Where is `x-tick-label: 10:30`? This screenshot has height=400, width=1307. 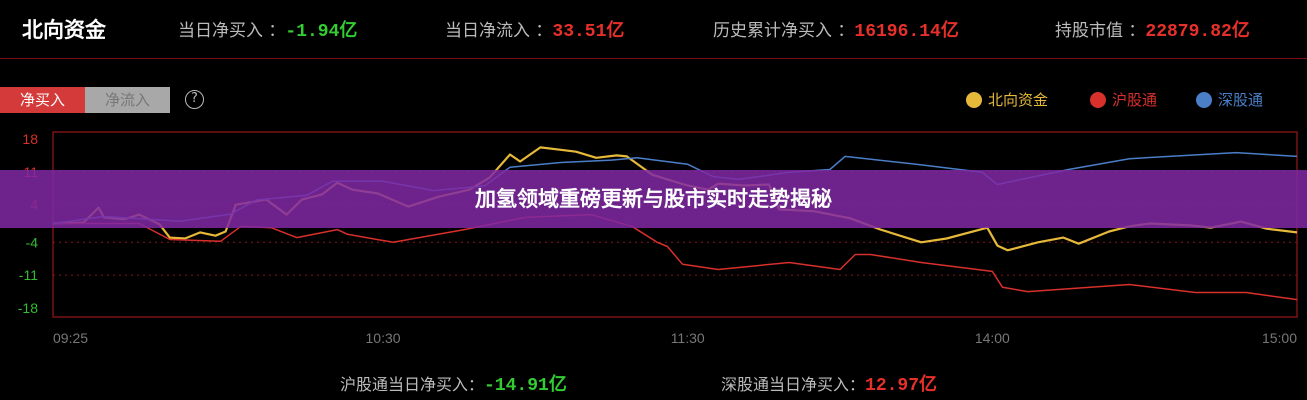
x-tick-label: 10:30 is located at coordinates (383, 338).